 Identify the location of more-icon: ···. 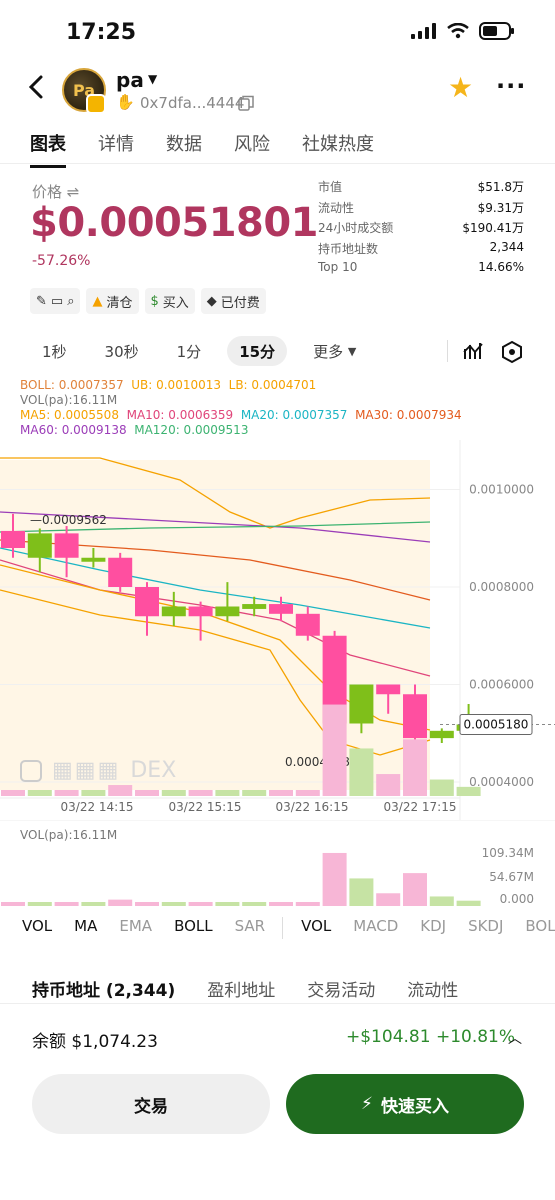
(511, 86).